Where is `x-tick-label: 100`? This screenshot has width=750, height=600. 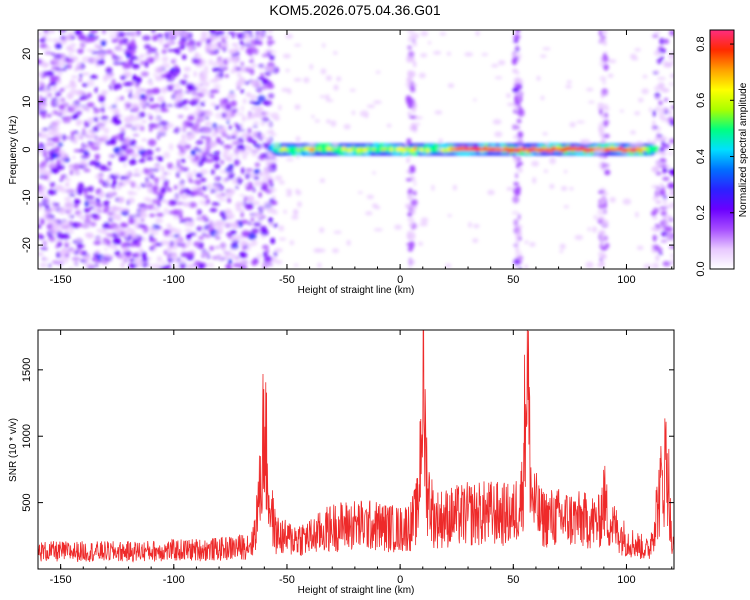
x-tick-label: 100 is located at coordinates (626, 280).